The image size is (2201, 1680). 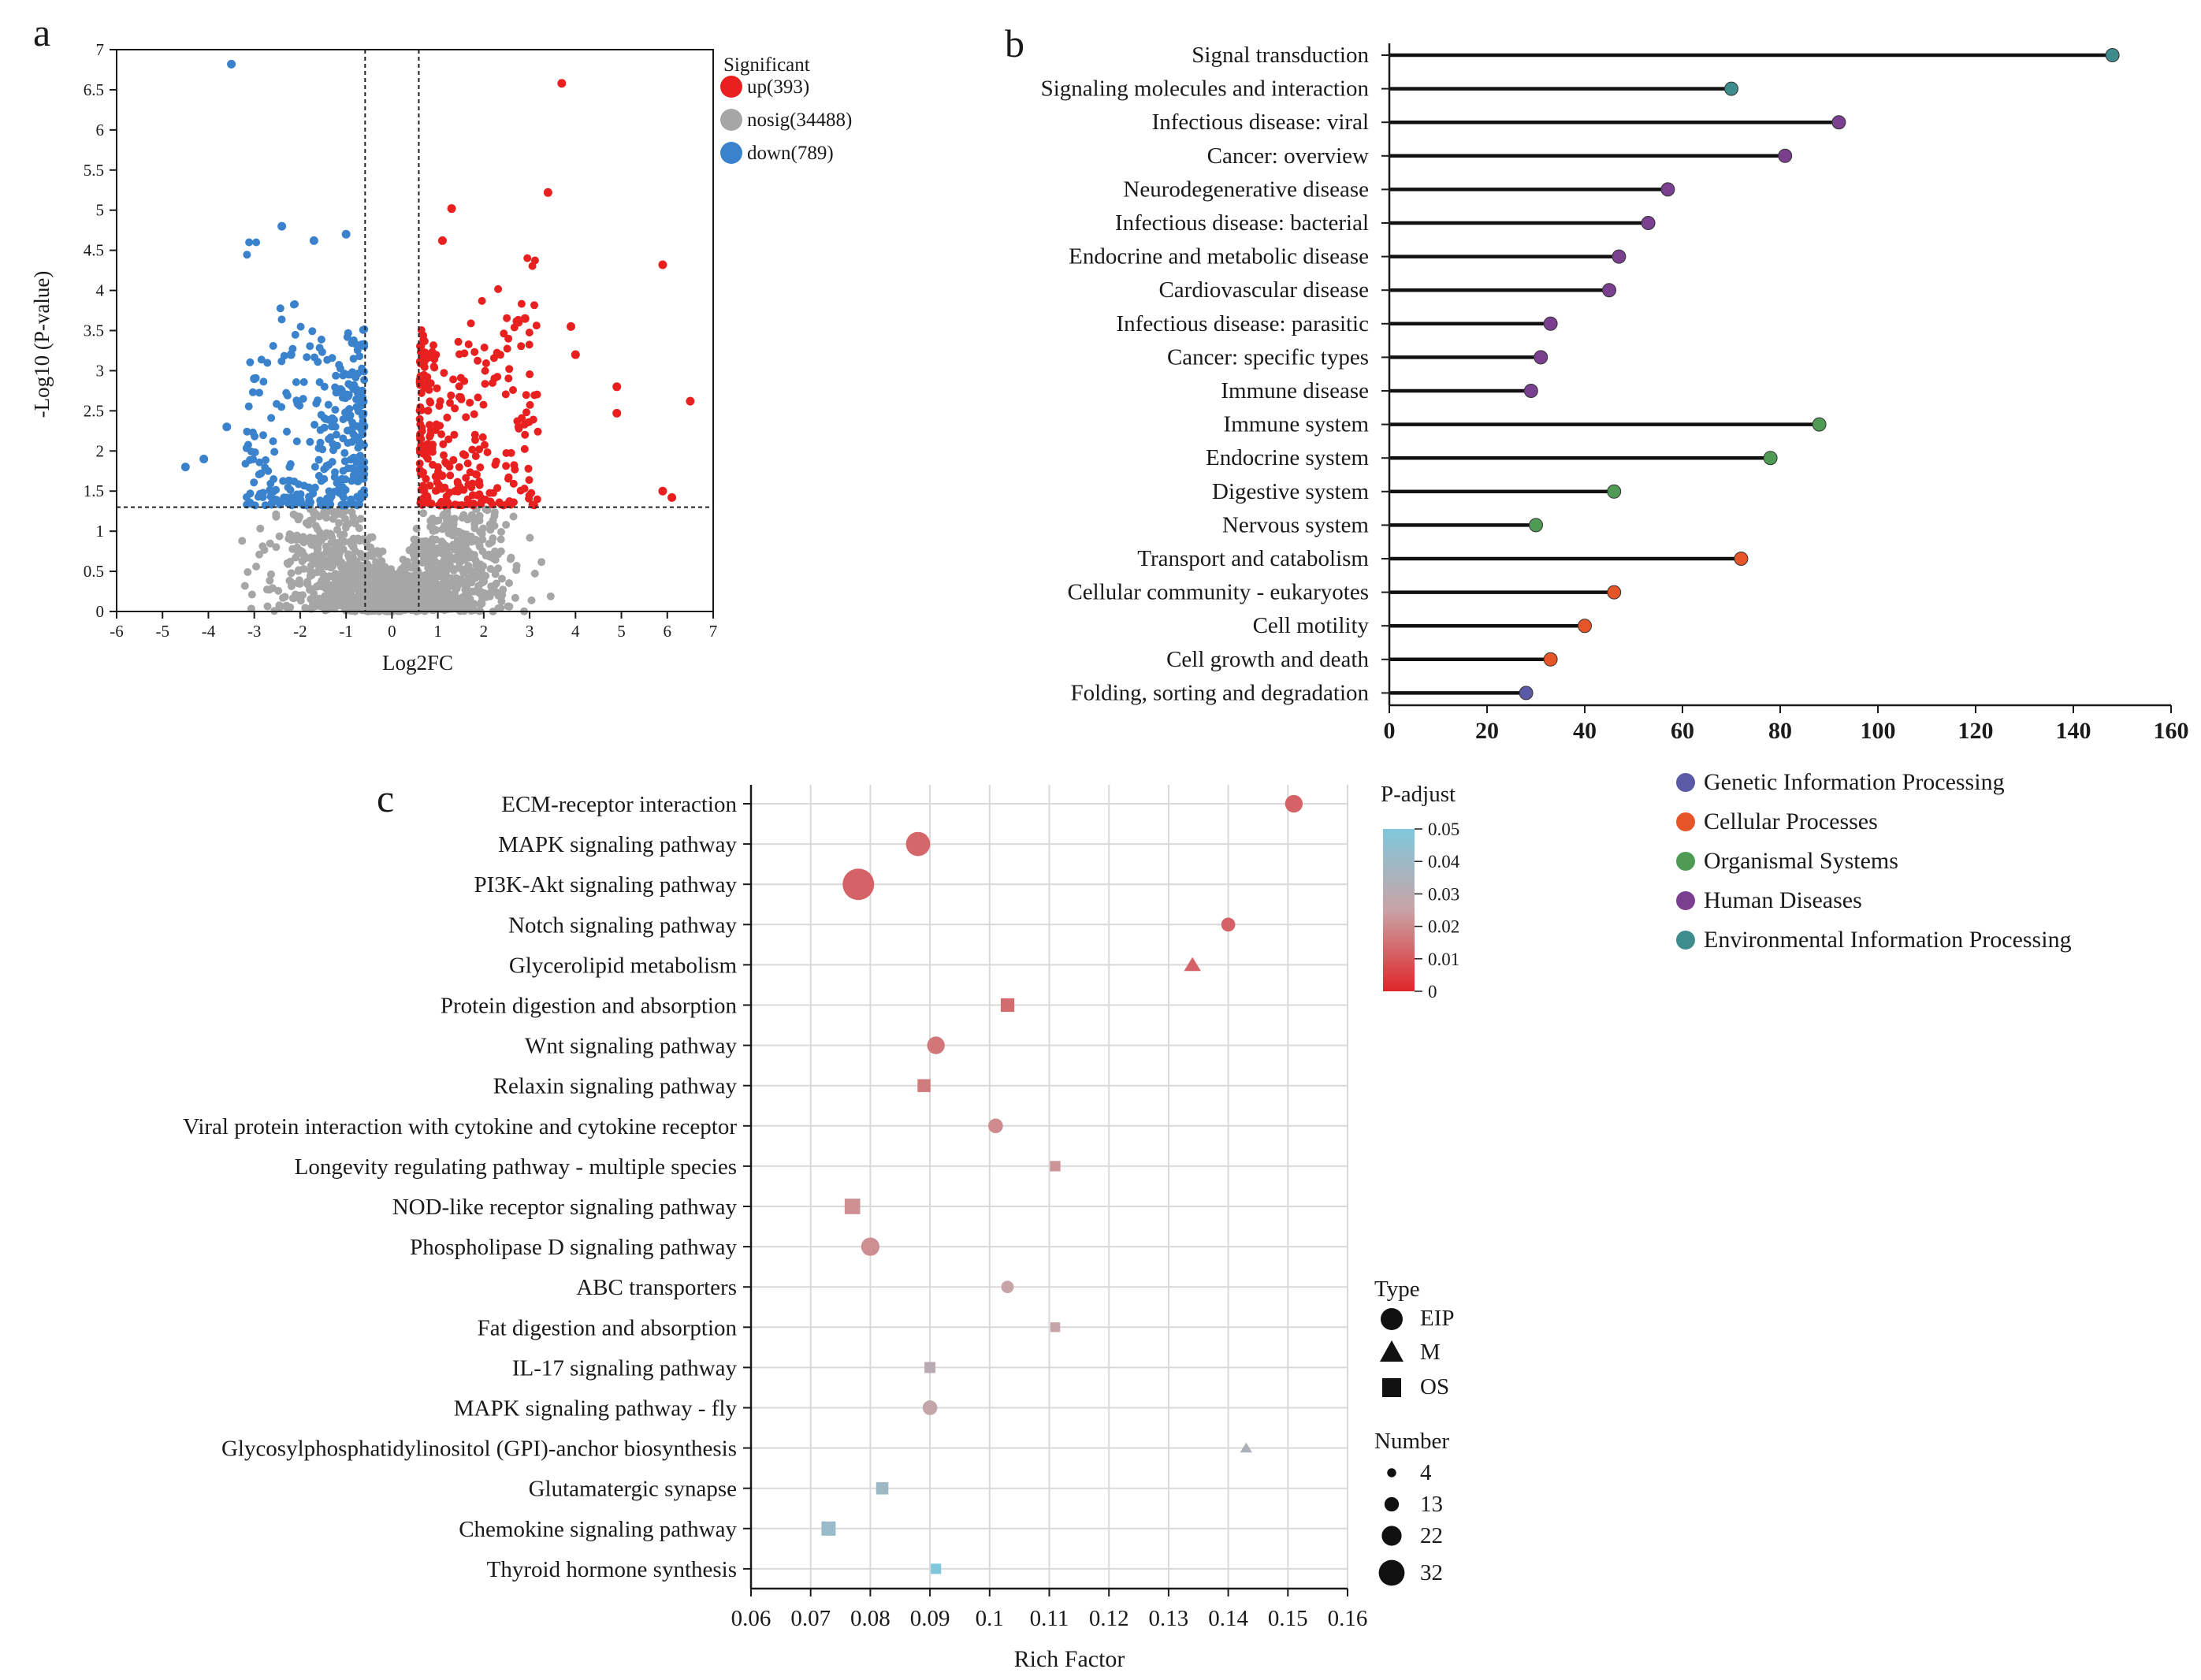 What do you see at coordinates (1219, 256) in the screenshot?
I see `category-label: Endocrine and metabolic disease` at bounding box center [1219, 256].